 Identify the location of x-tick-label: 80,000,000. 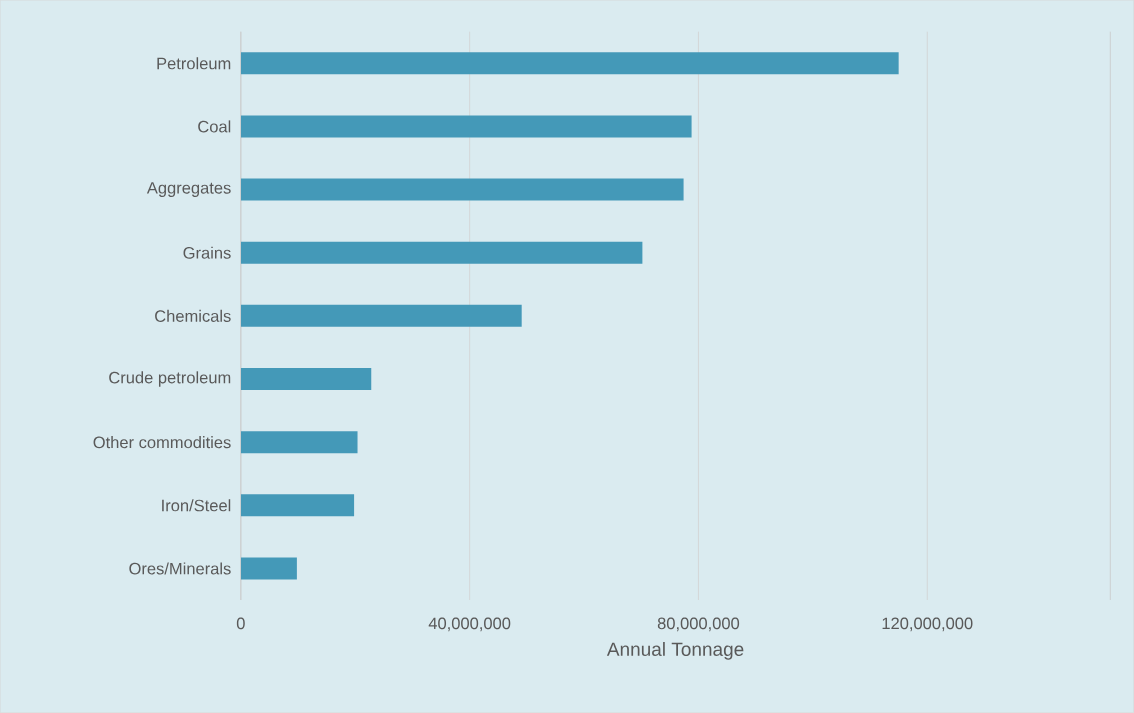
(698, 624).